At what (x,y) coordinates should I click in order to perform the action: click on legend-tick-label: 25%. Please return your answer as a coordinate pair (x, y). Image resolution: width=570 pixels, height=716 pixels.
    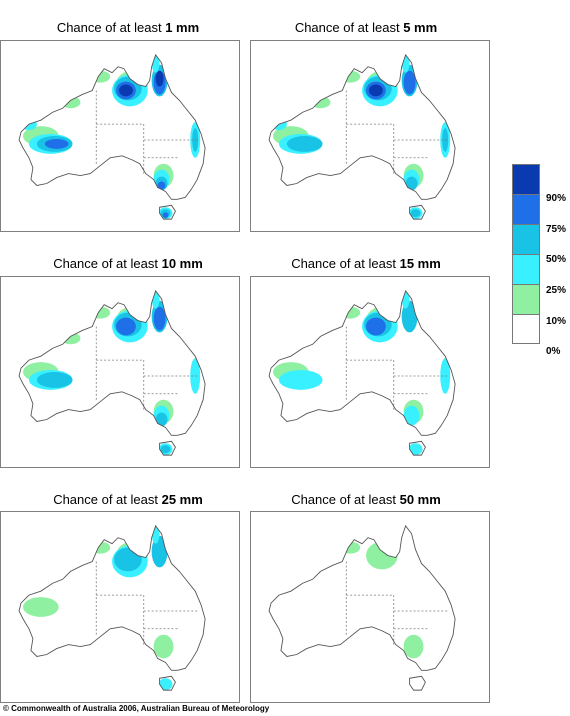
    Looking at the image, I should click on (556, 290).